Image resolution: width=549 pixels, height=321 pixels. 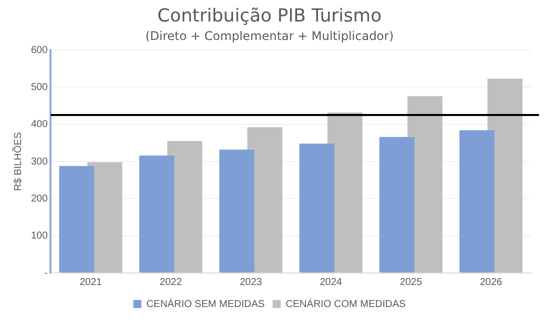 What do you see at coordinates (39, 50) in the screenshot?
I see `y-tick-label: 600` at bounding box center [39, 50].